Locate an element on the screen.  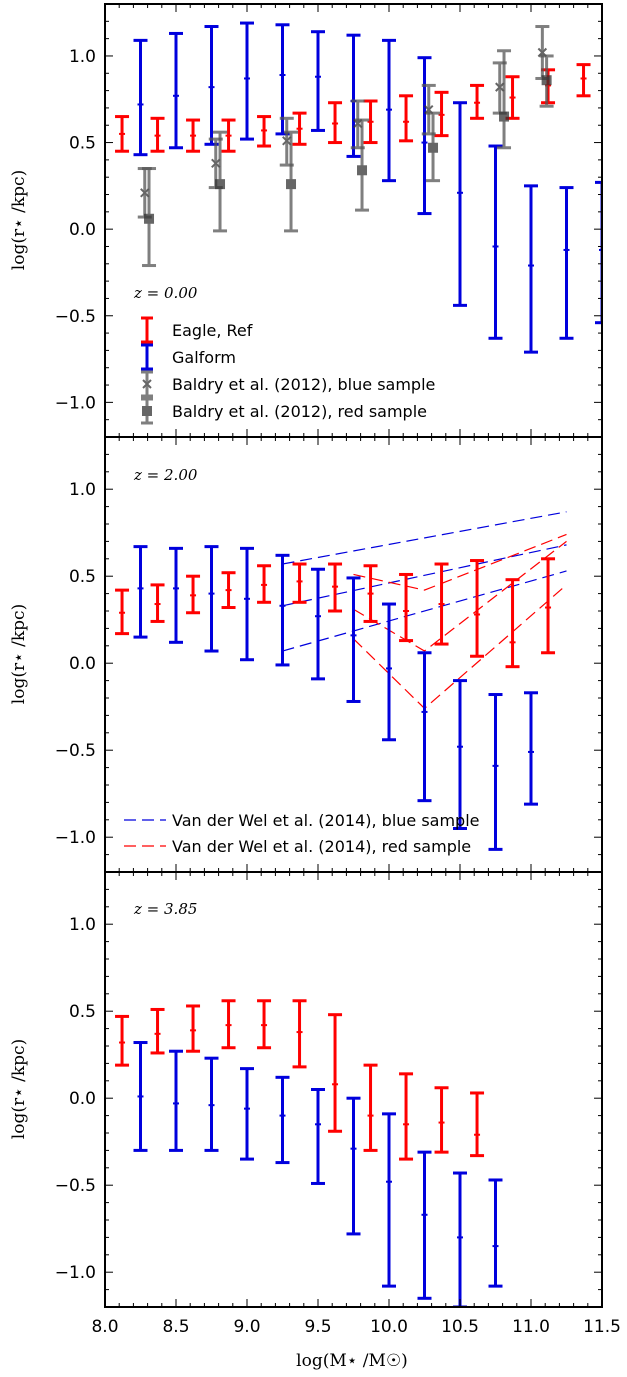
legend-label: Galform is located at coordinates (204, 357).